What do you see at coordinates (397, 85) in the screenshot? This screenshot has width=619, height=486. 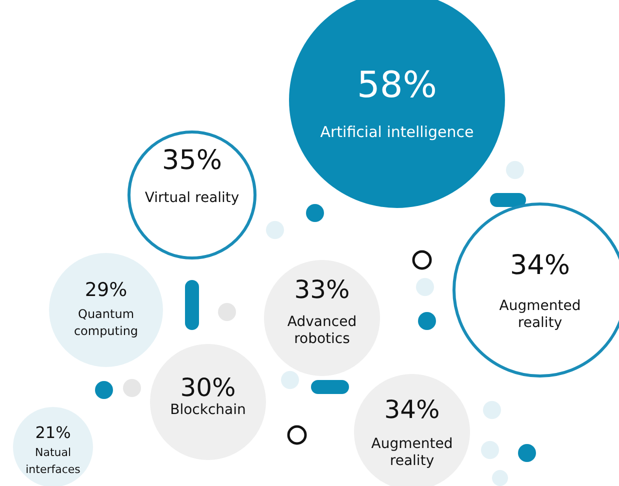 I see `data-label: 58%` at bounding box center [397, 85].